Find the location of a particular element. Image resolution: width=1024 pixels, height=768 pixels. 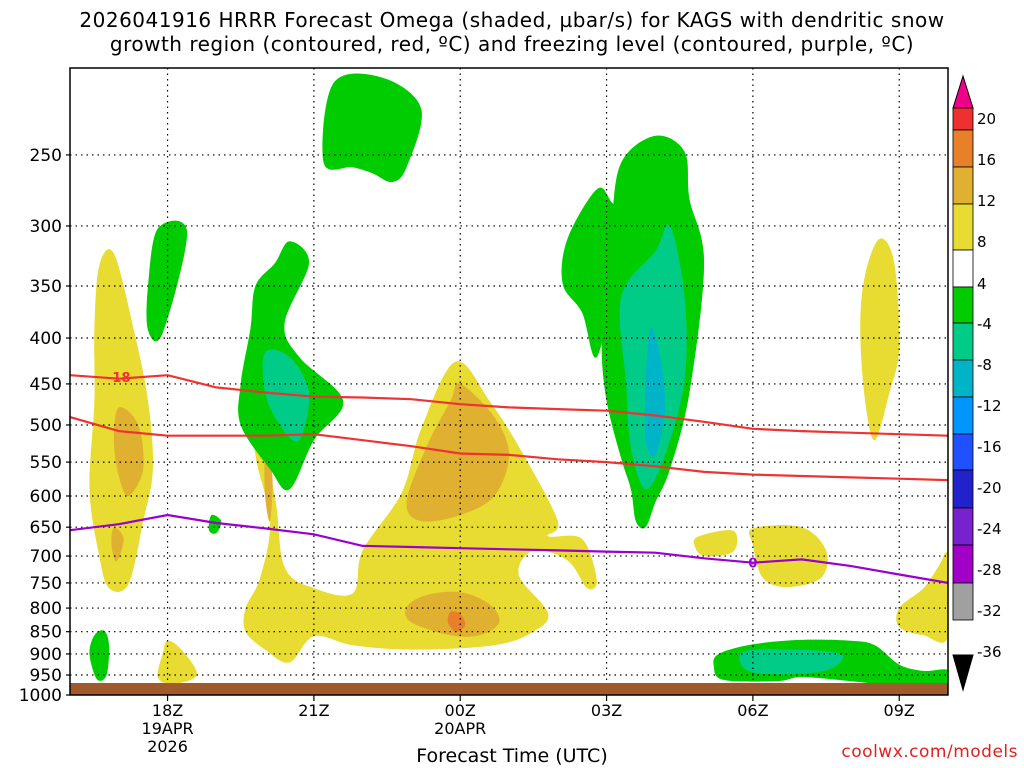

y-tick-label-650: 650 is located at coordinates (46, 528).